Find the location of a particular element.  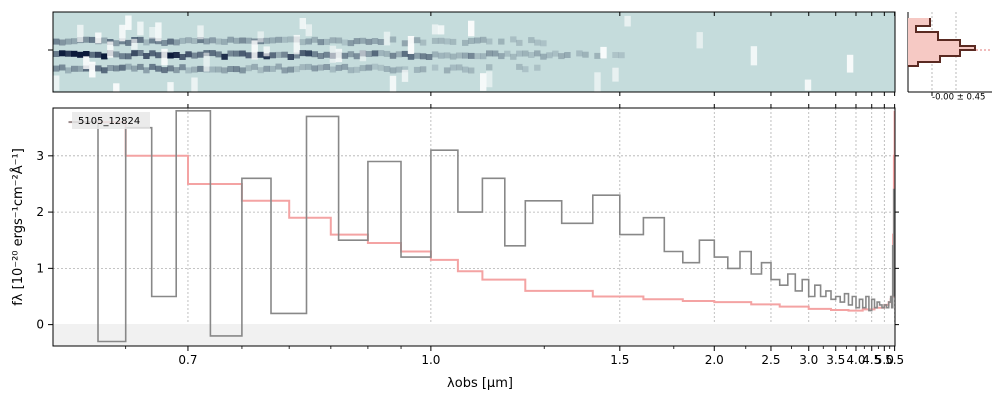

profile-panel: -0.00 ± 0.45 is located at coordinates (949, 57).